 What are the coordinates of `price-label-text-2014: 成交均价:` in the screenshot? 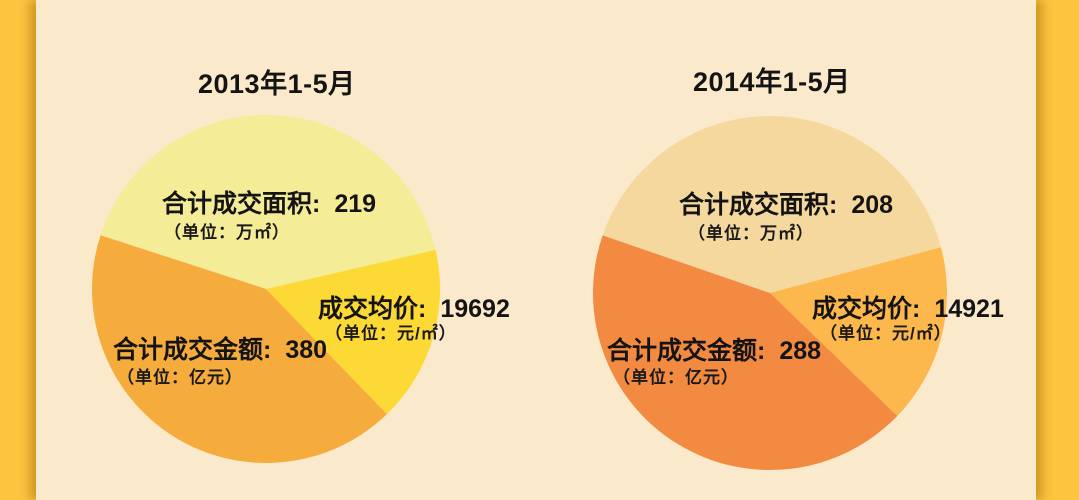 It's located at (866, 309).